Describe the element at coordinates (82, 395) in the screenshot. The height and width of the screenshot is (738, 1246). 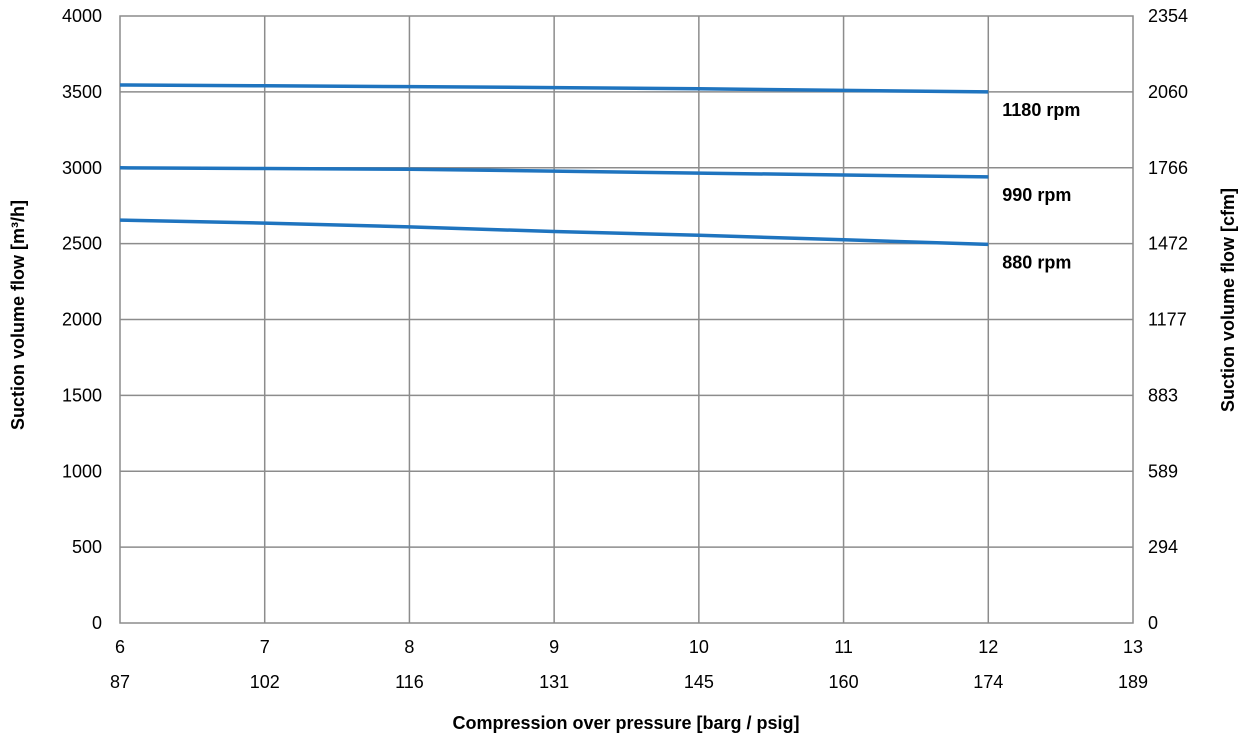
I see `y-tick-label: 1500` at that location.